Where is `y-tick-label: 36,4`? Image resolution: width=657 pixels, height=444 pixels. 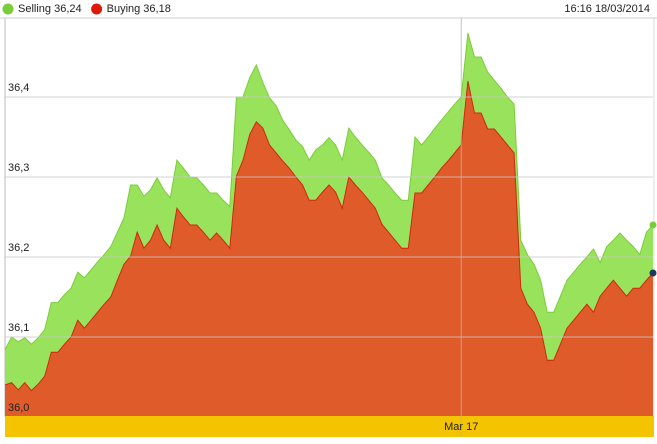 y-tick-label: 36,4 is located at coordinates (18, 88).